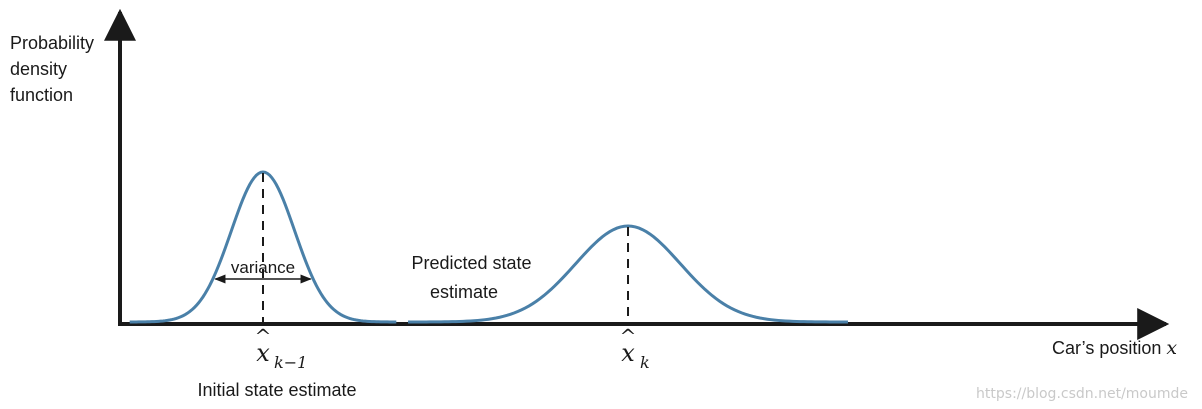  What do you see at coordinates (464, 292) in the screenshot?
I see `predicted-estimate-caption-line-2: estimate` at bounding box center [464, 292].